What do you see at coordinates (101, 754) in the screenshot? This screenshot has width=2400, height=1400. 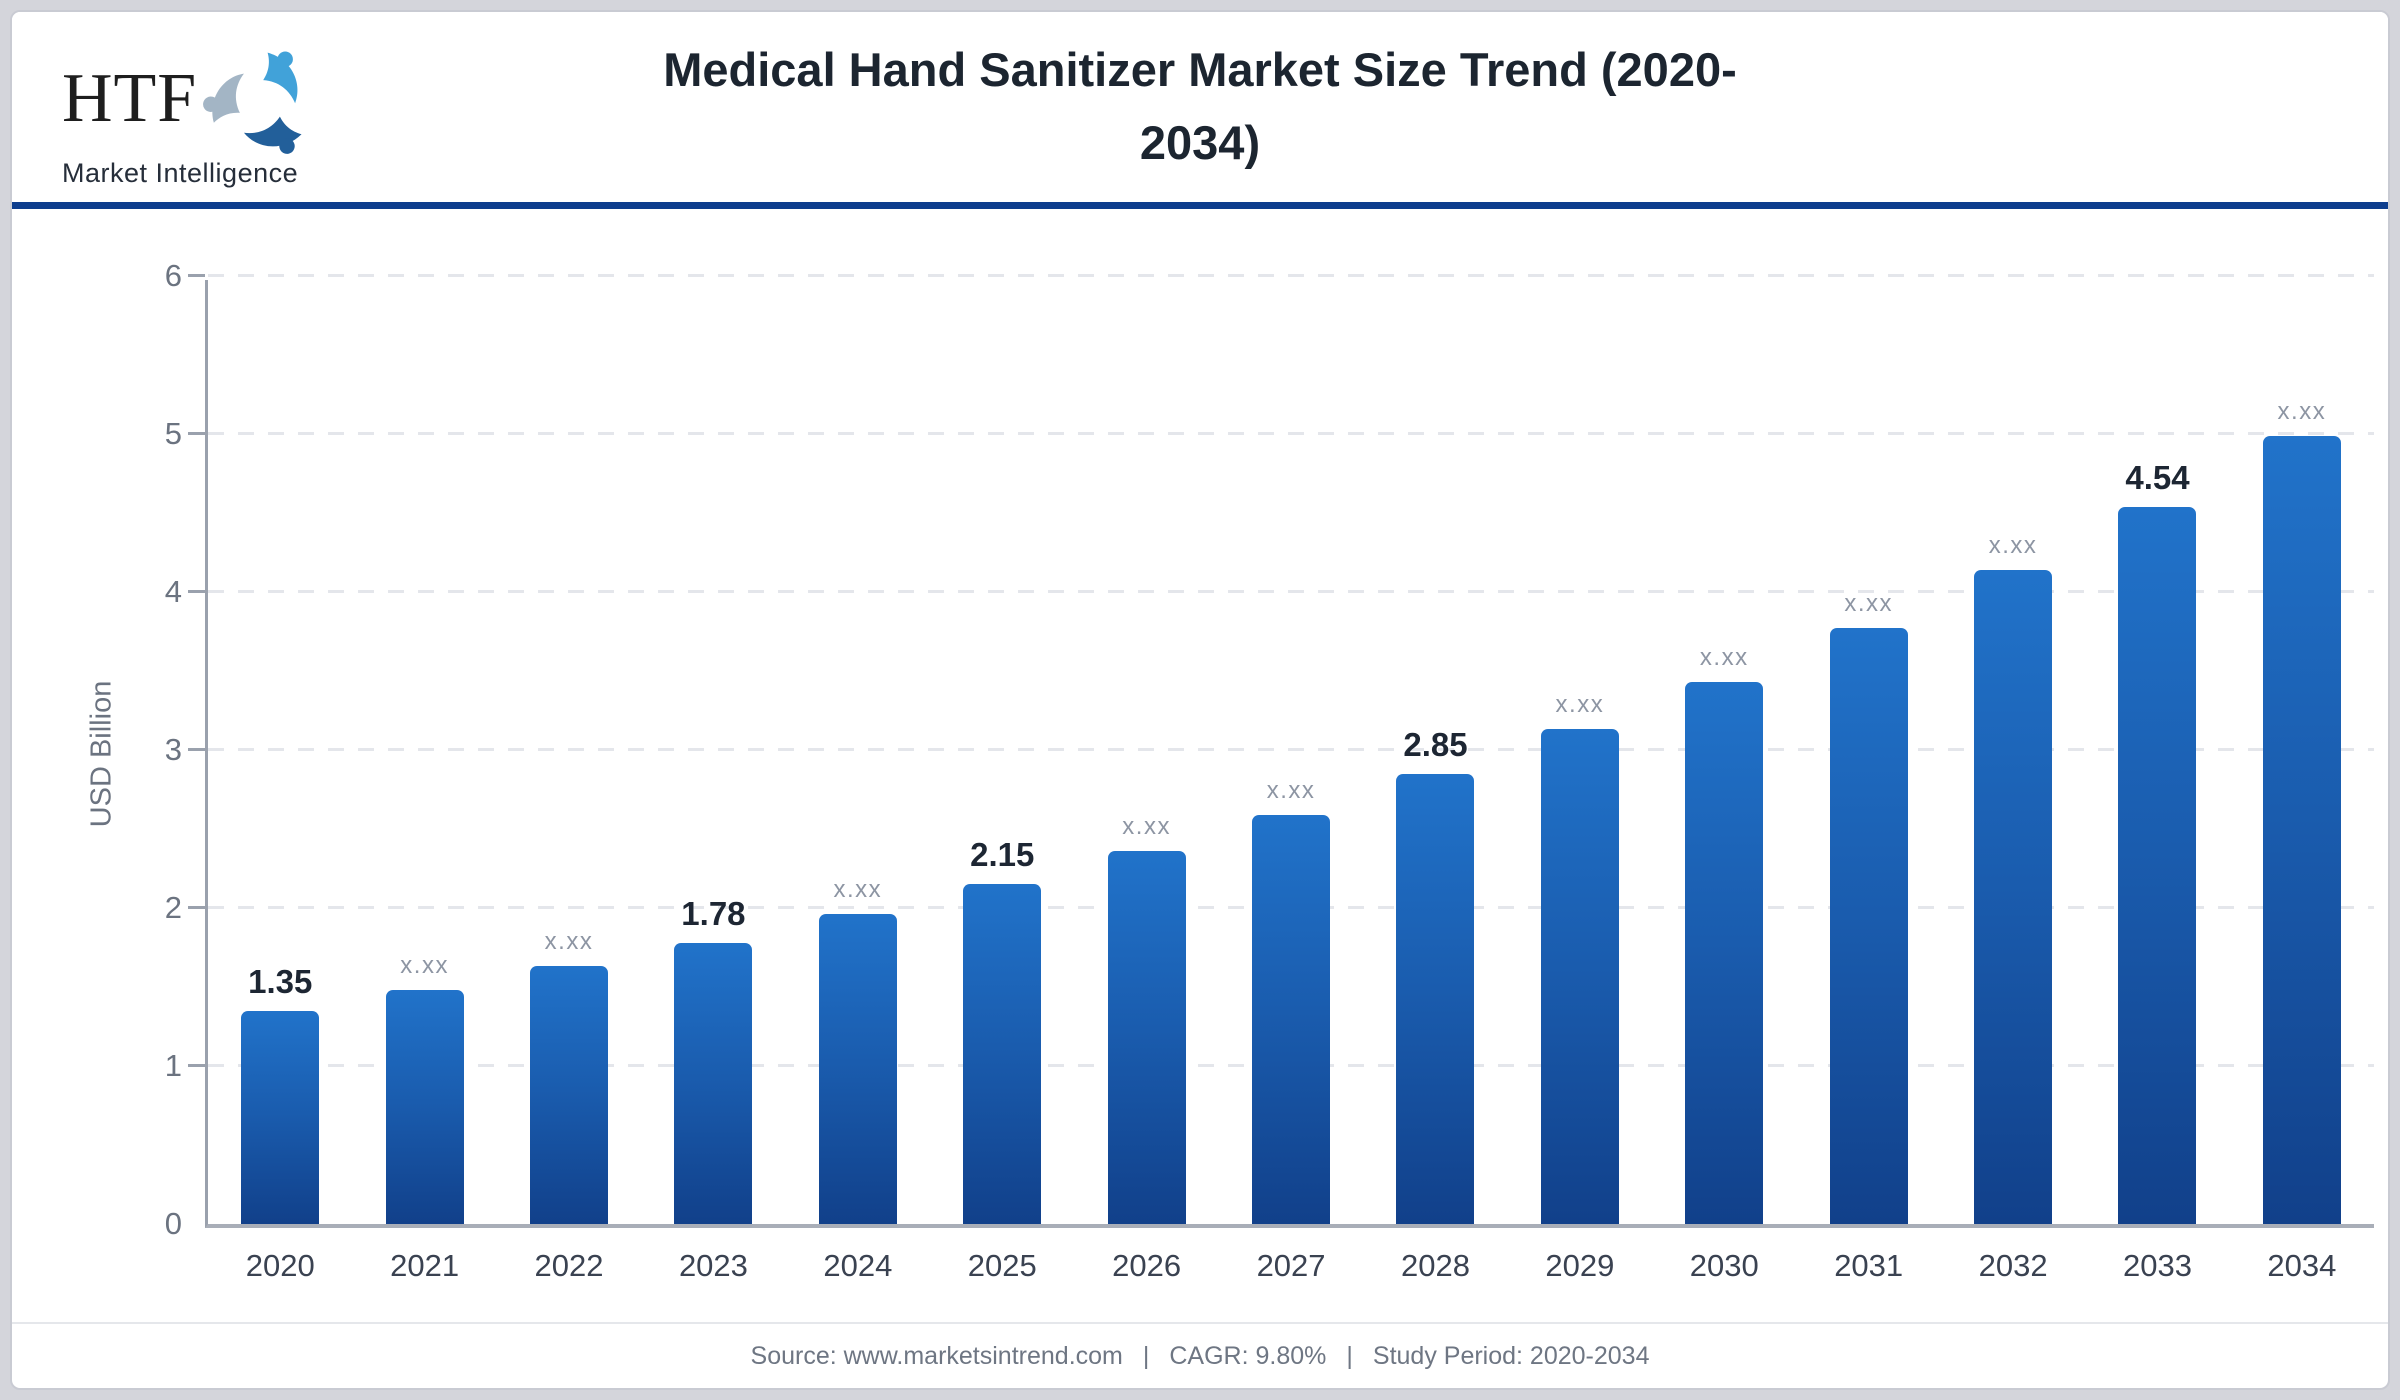 I see `y-axis-title: USD Billion` at bounding box center [101, 754].